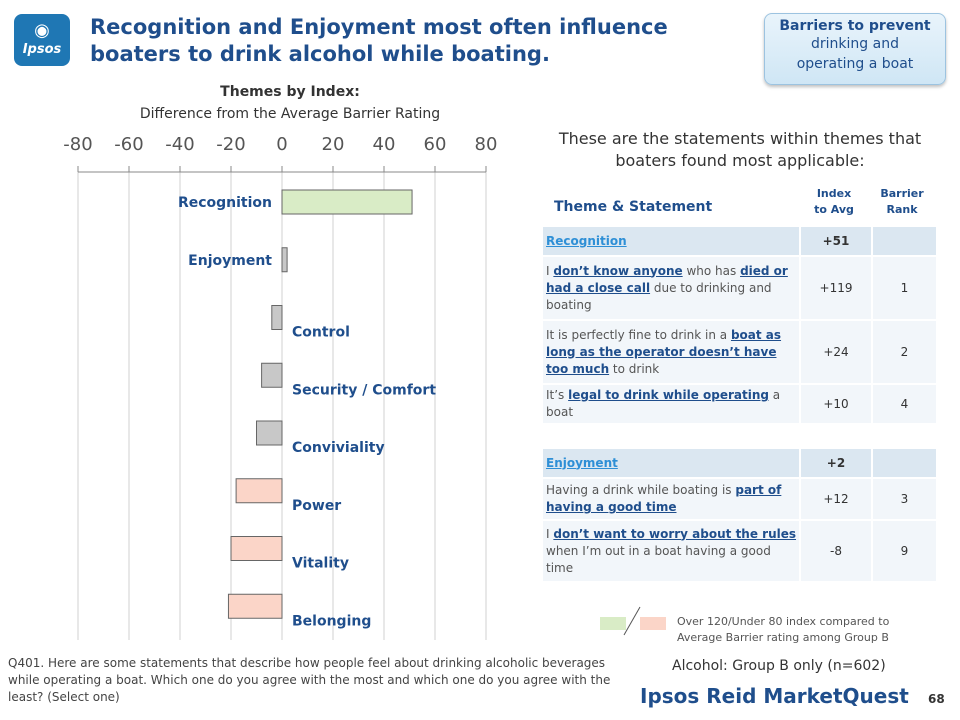 The height and width of the screenshot is (720, 960). I want to click on theme-row-enjoyment: Enjoyment +2, so click(739, 464).